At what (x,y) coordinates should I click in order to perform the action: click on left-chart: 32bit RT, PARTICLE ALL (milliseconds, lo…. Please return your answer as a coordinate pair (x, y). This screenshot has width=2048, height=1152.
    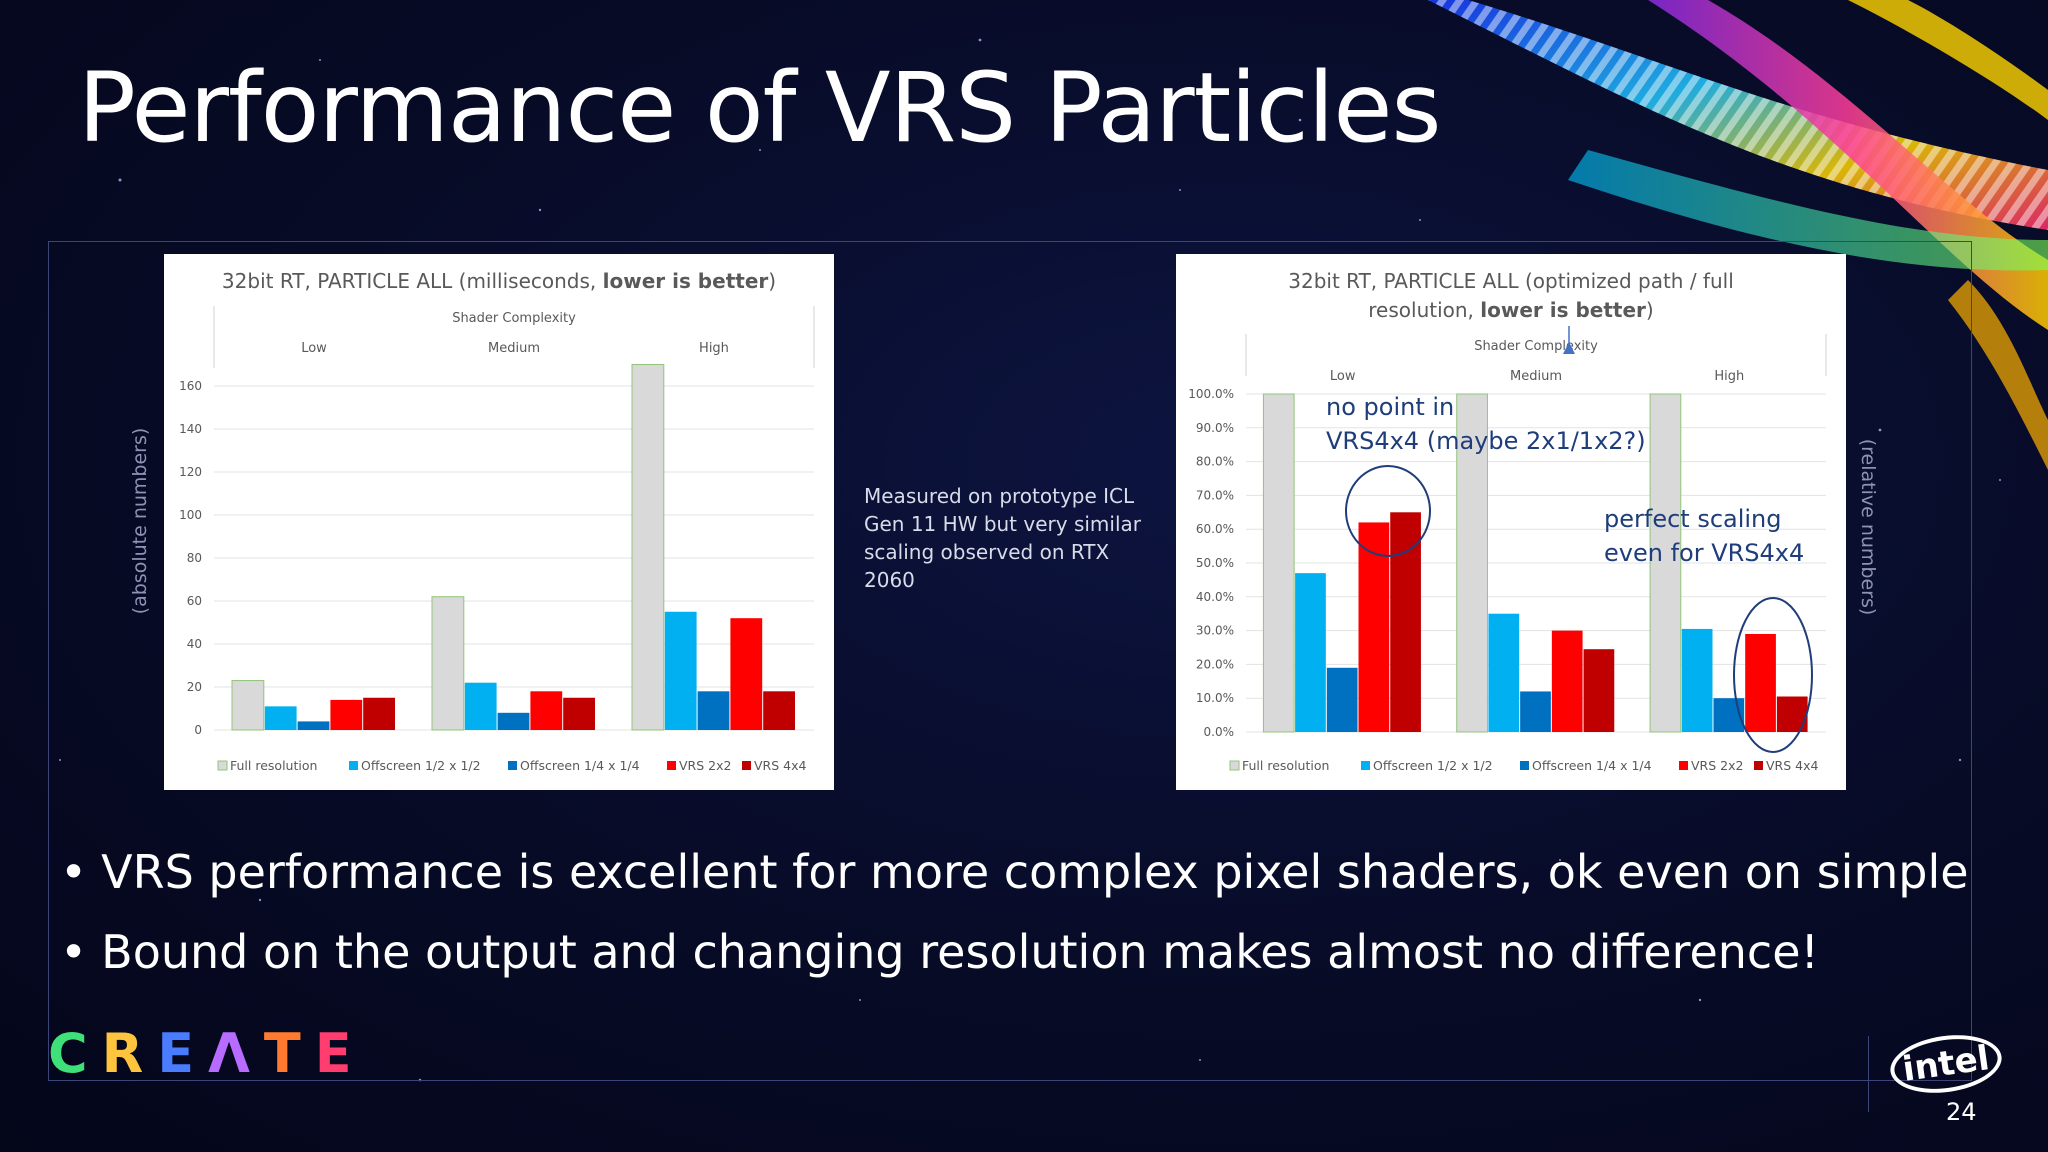
    Looking at the image, I should click on (497, 521).